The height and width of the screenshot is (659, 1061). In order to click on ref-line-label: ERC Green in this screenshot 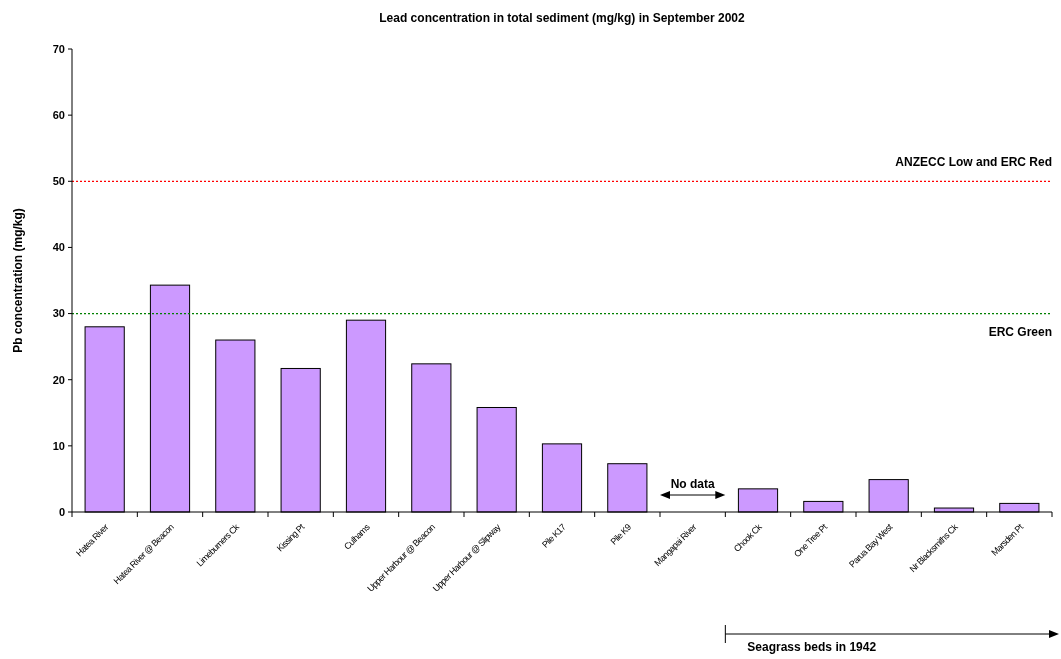, I will do `click(1020, 331)`.